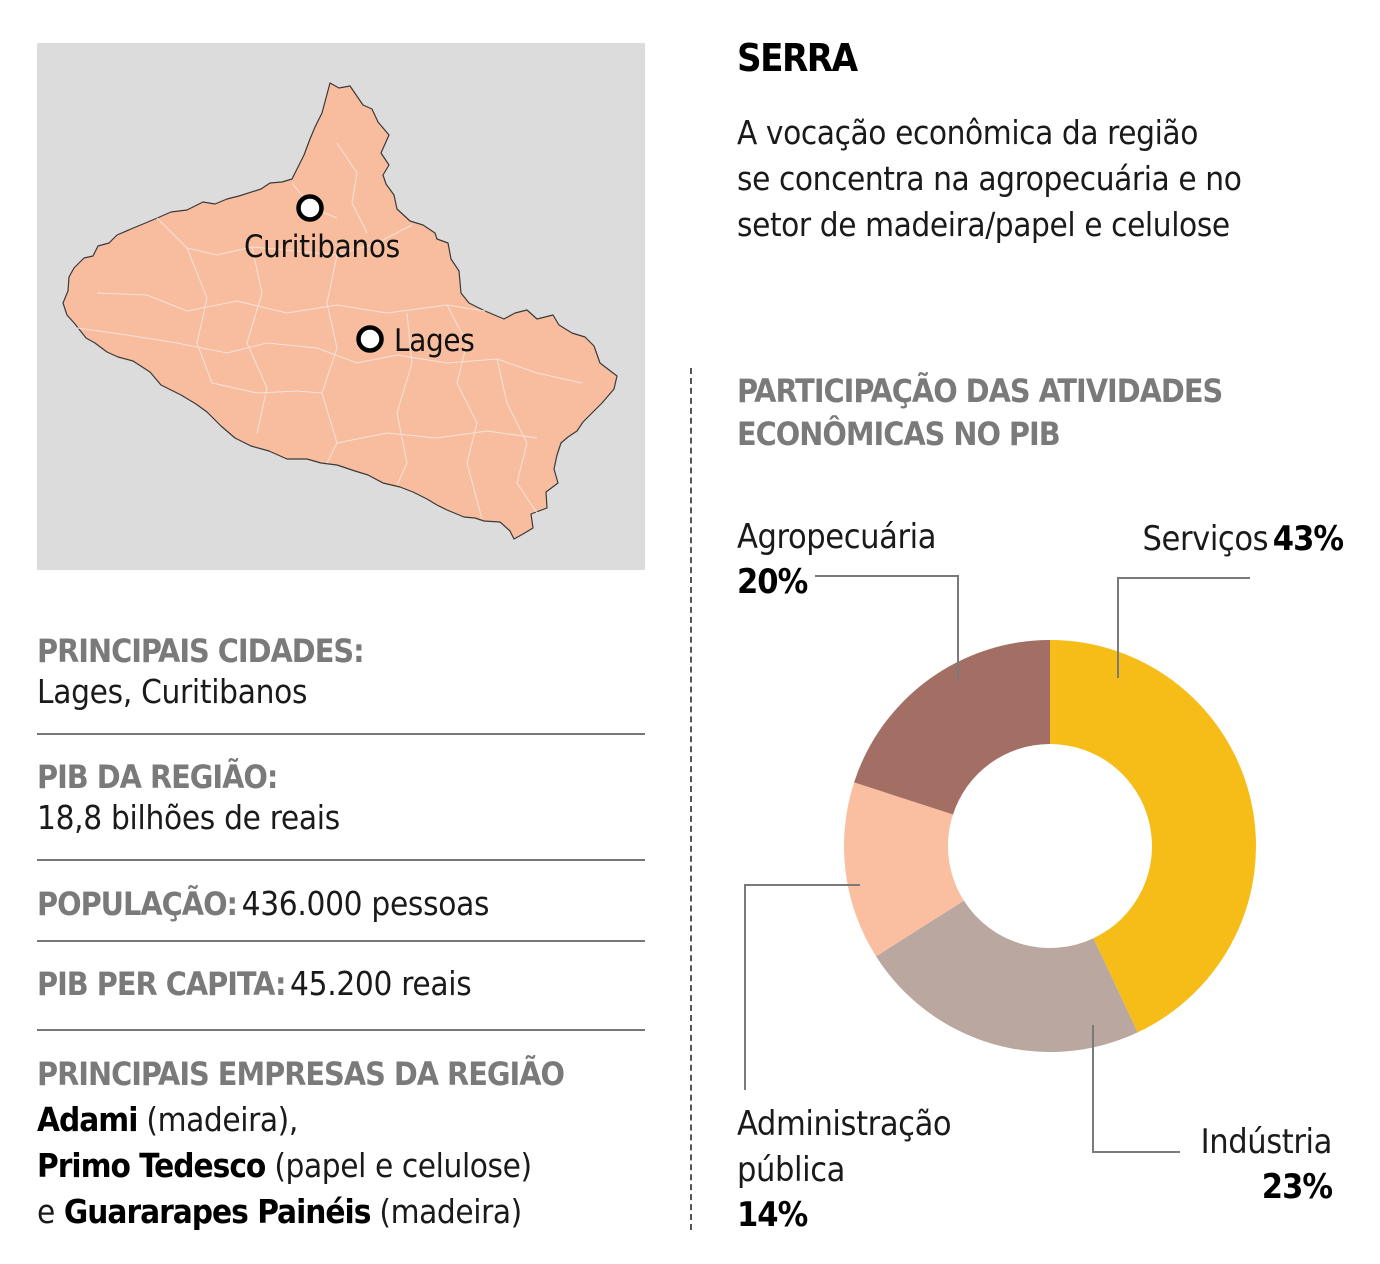 Image resolution: width=1380 pixels, height=1264 pixels. I want to click on donut-slice-administracao-publica, so click(904, 869).